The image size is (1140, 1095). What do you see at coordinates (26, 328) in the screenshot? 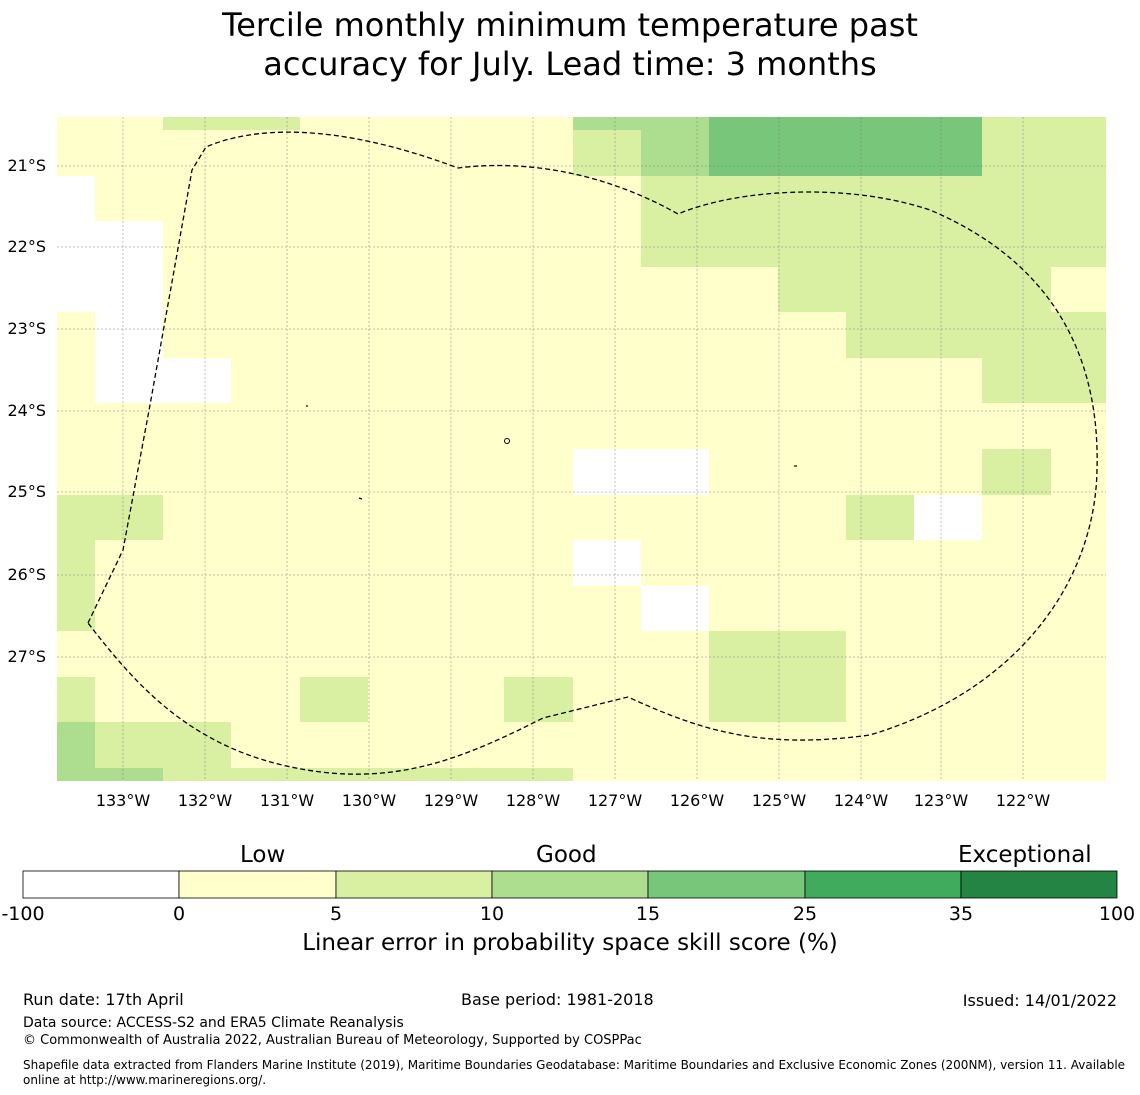
I see `latitude-label: 23°S` at bounding box center [26, 328].